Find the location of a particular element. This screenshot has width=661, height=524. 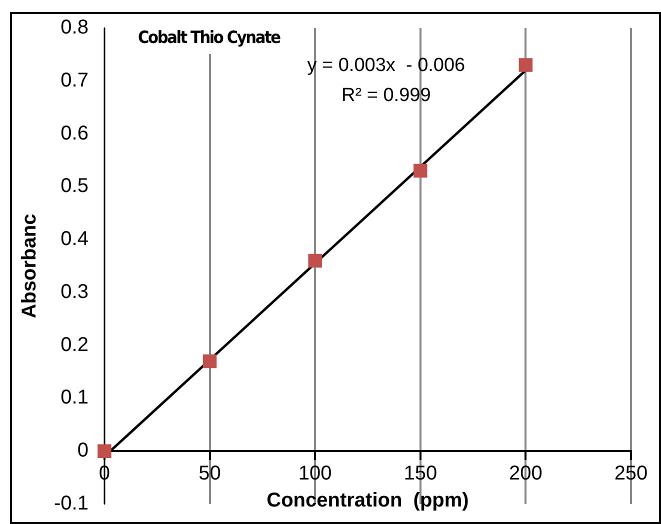

y-tick-label: 0 is located at coordinates (82, 451).